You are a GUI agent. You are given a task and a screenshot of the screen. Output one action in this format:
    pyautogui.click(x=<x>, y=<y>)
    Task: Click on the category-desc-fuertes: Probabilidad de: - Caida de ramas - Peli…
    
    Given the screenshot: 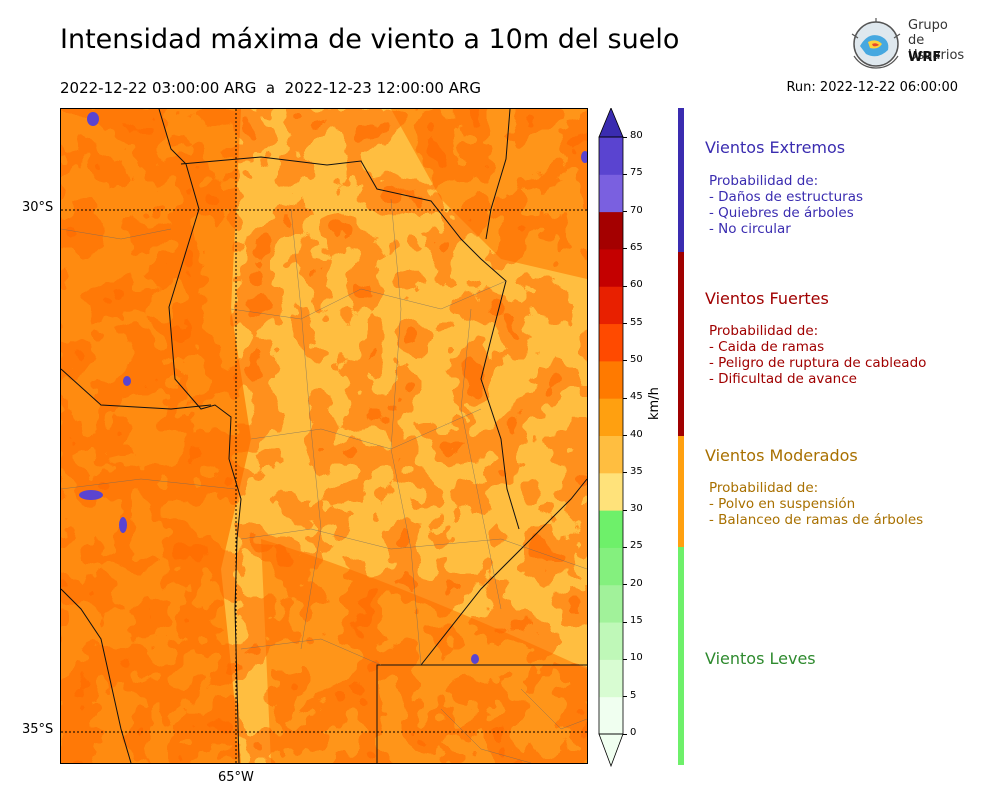 What is the action you would take?
    pyautogui.click(x=817, y=355)
    